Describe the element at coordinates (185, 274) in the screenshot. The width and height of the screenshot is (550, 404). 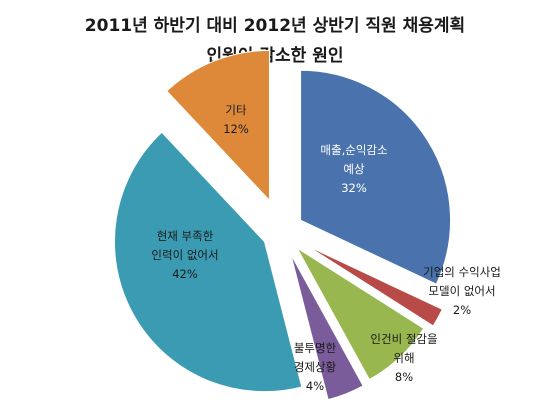
I see `slice-value-4: 42%` at that location.